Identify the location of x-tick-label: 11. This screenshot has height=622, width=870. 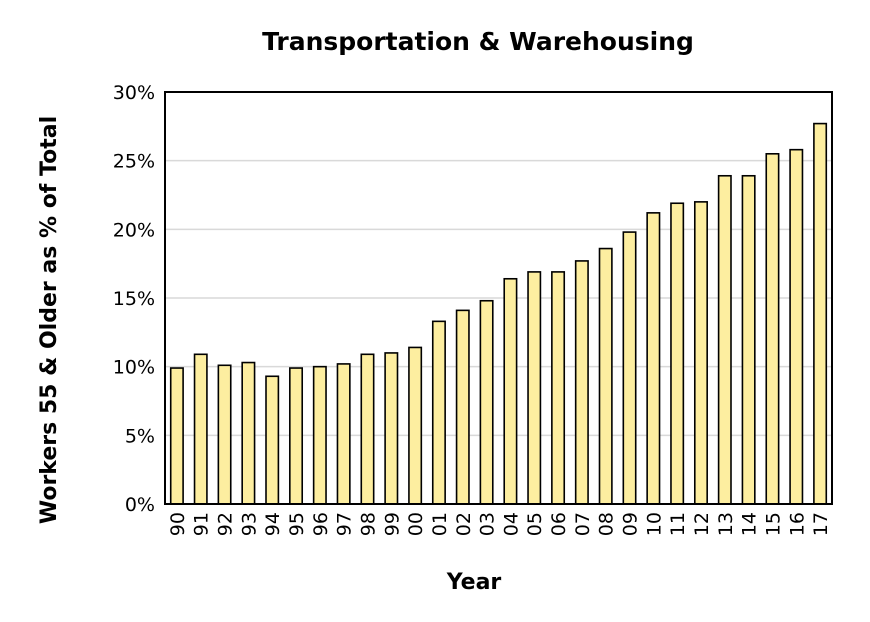
(678, 524).